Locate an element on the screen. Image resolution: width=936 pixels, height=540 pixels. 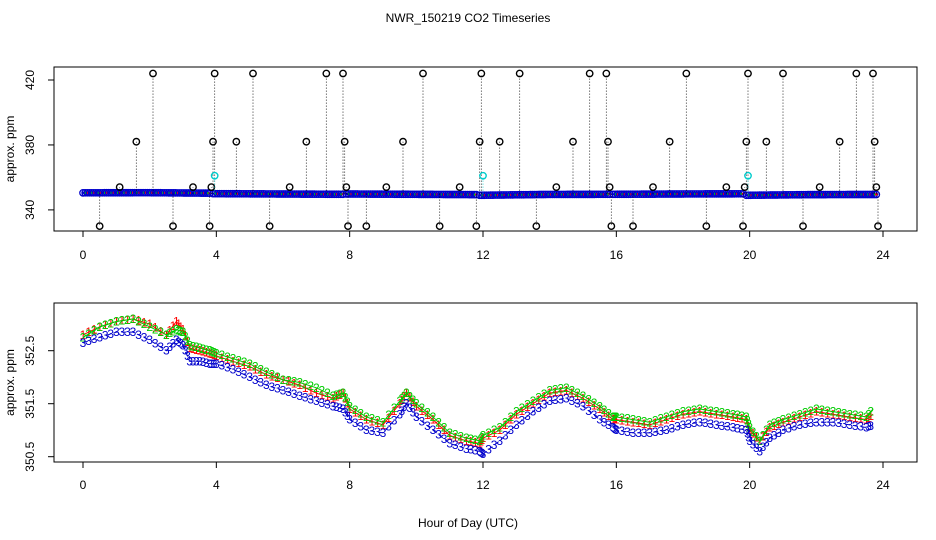
x-tick-label: 4 is located at coordinates (216, 255).